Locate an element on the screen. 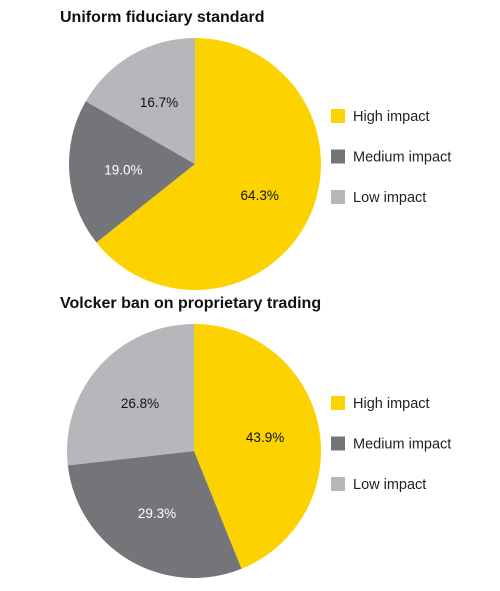  slice-label-high-impact: 43.9% is located at coordinates (265, 437).